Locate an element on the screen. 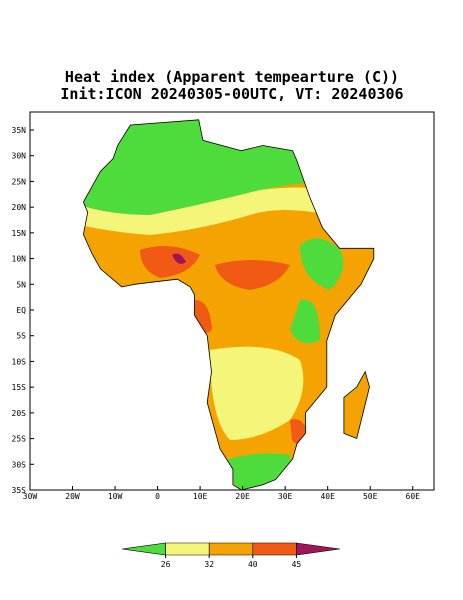  x-tick-label: 20E is located at coordinates (242, 496).